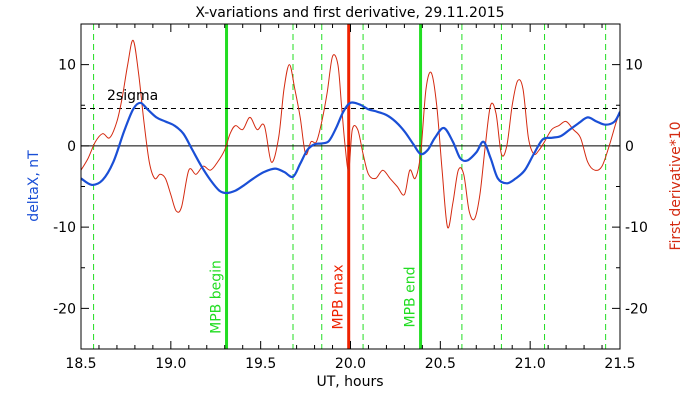  What do you see at coordinates (170, 364) in the screenshot?
I see `x-tick-label-1: 19.0` at bounding box center [170, 364].